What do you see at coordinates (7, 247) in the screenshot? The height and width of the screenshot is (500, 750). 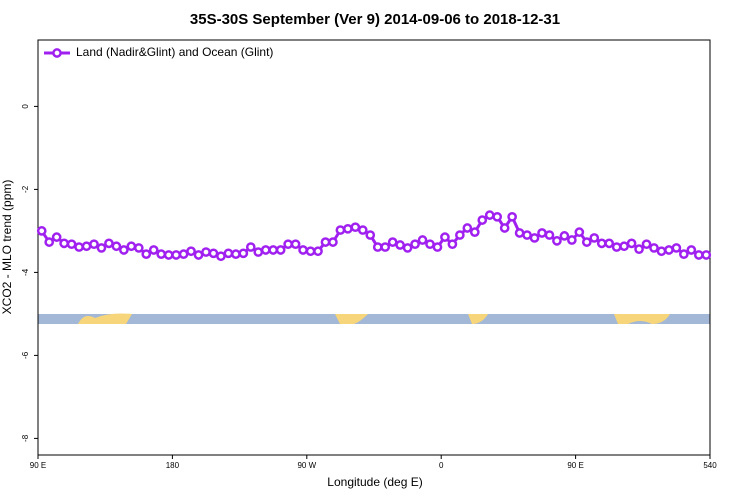 I see `y-axis-label: XCO2 - MLO trend (ppm)` at bounding box center [7, 247].